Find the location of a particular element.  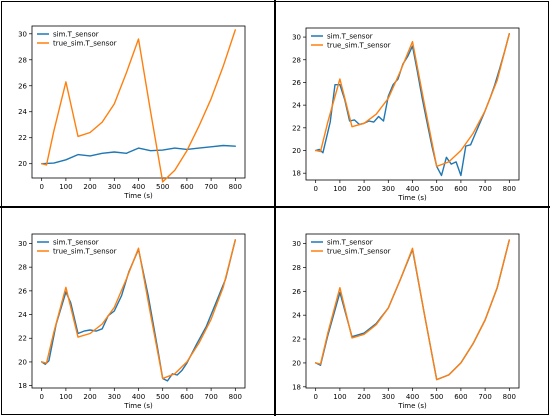

vertical-divider is located at coordinates (275, 208).